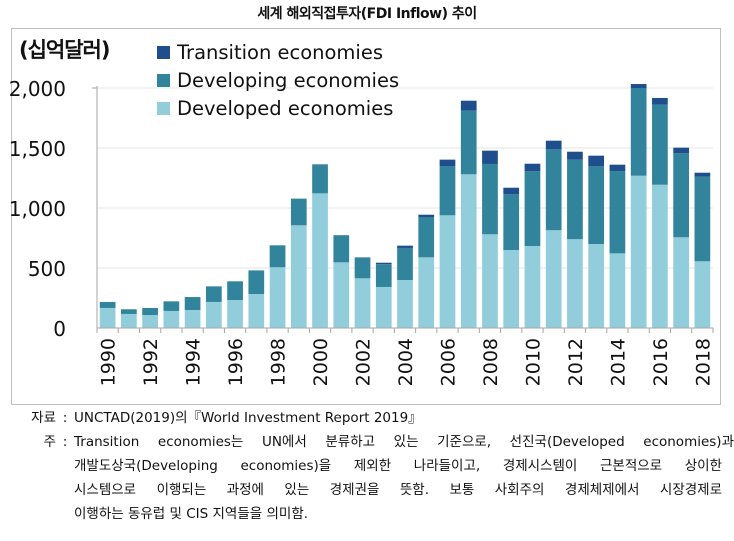  Describe the element at coordinates (191, 514) in the screenshot. I see `note-line-4: 이행하는 동유럽 및 CIS 지역들을 의미함.` at that location.